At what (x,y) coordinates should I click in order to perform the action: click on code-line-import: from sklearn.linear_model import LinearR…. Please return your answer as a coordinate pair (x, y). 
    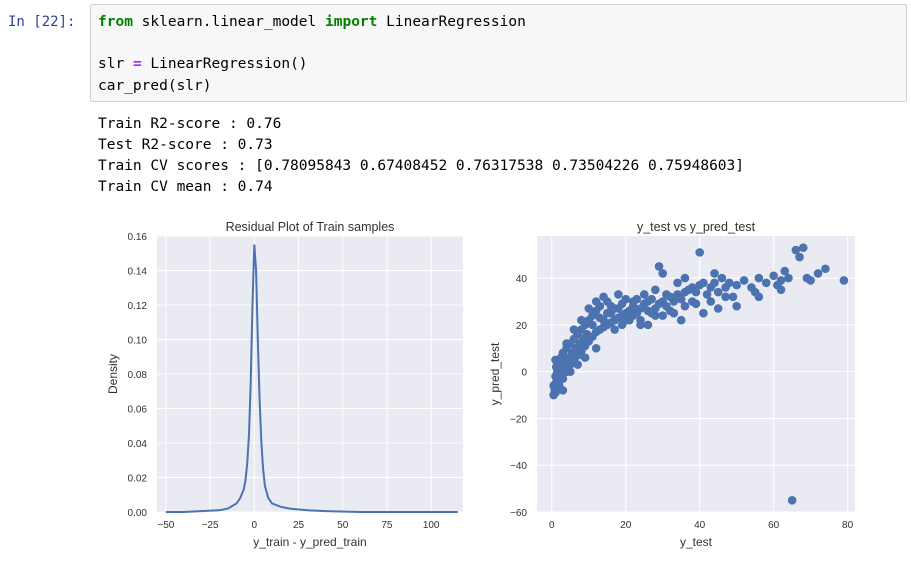
    Looking at the image, I should click on (312, 22).